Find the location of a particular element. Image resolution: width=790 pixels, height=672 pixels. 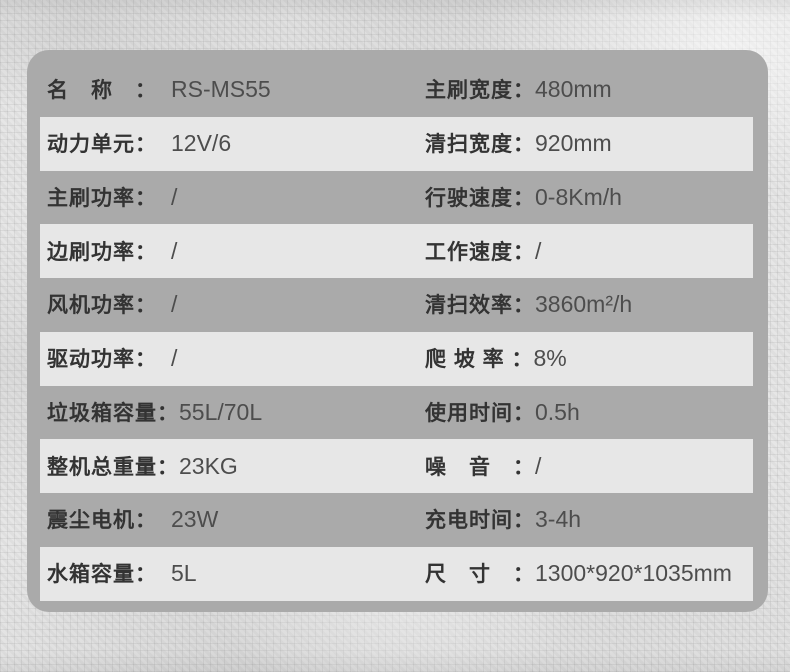

spec-label: 动力单元： is located at coordinates (102, 145).